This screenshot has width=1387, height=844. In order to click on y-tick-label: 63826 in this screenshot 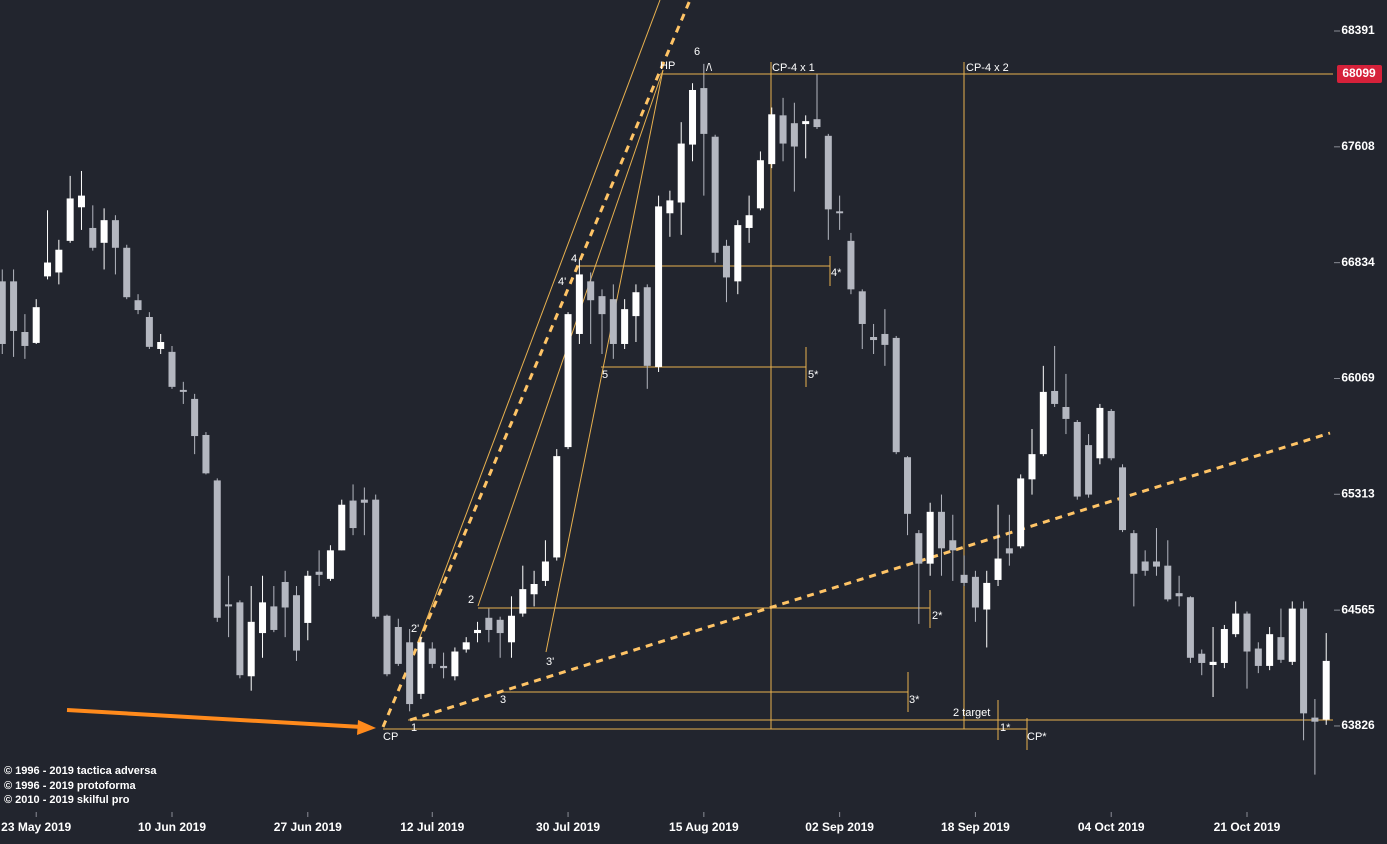, I will do `click(1358, 725)`.